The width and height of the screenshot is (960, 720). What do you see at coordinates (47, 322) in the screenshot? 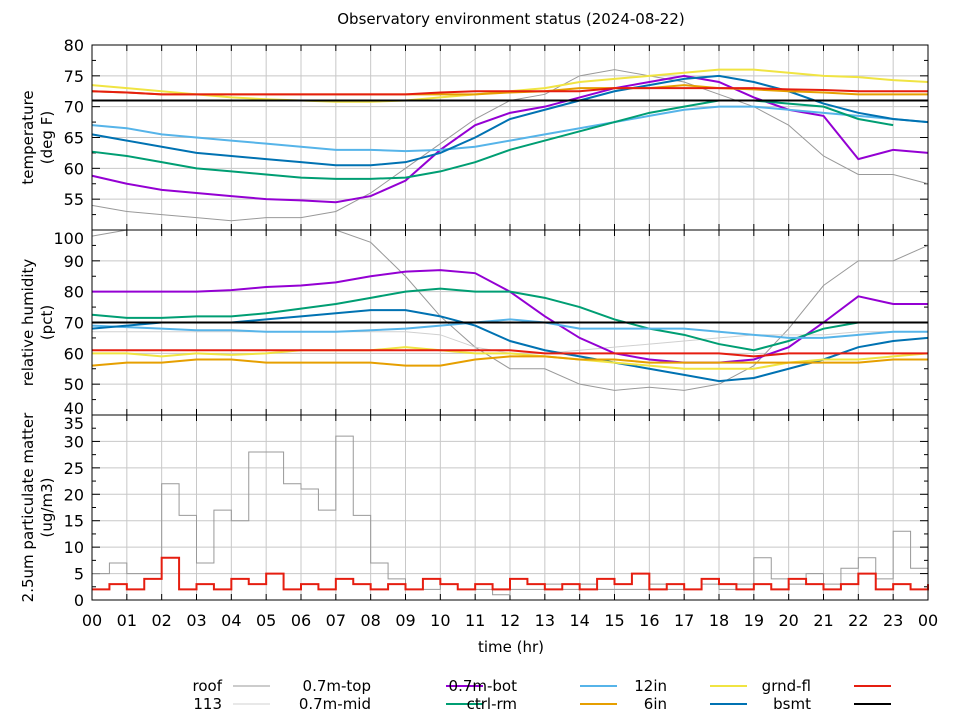
I see `y-axis-label: (pct)` at bounding box center [47, 322].